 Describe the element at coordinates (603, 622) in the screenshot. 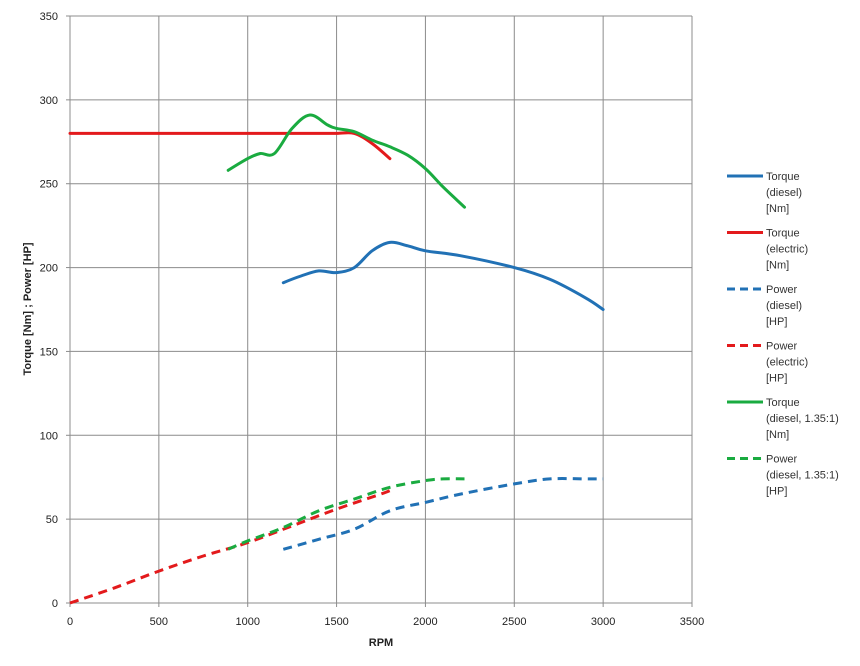

I see `x-tick-label: 3000` at that location.